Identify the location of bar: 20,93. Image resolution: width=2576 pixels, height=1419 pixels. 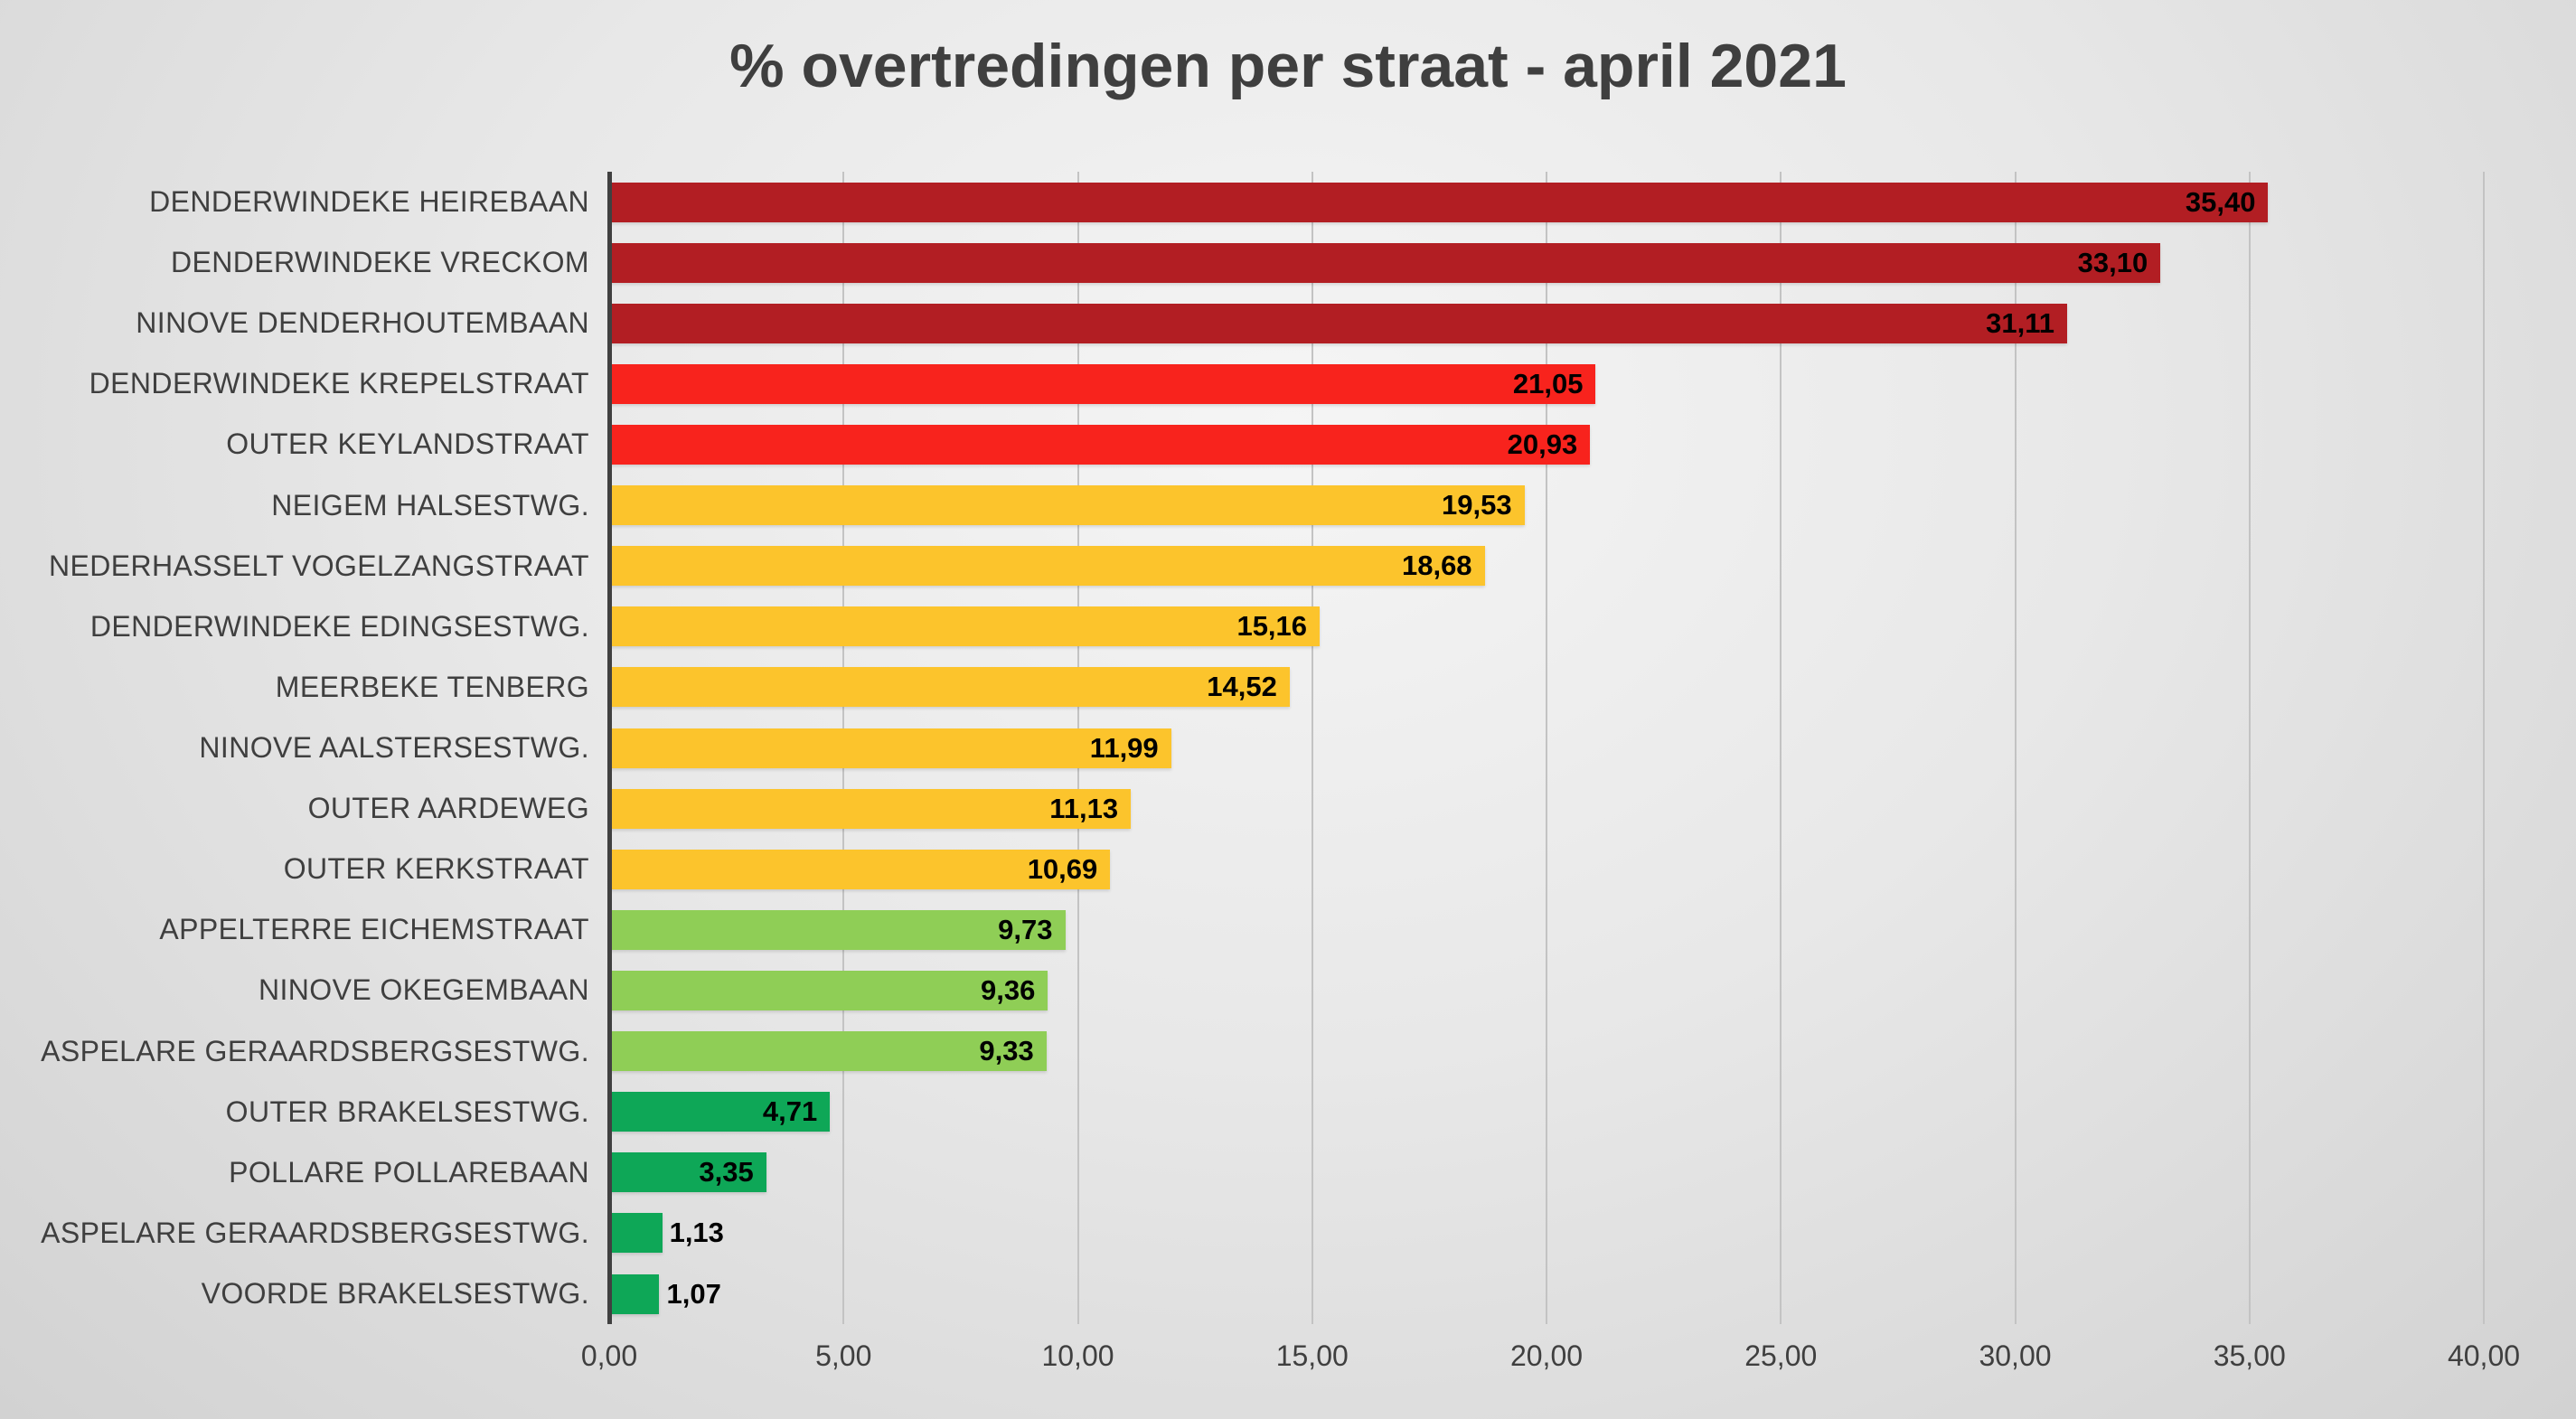
(1100, 444).